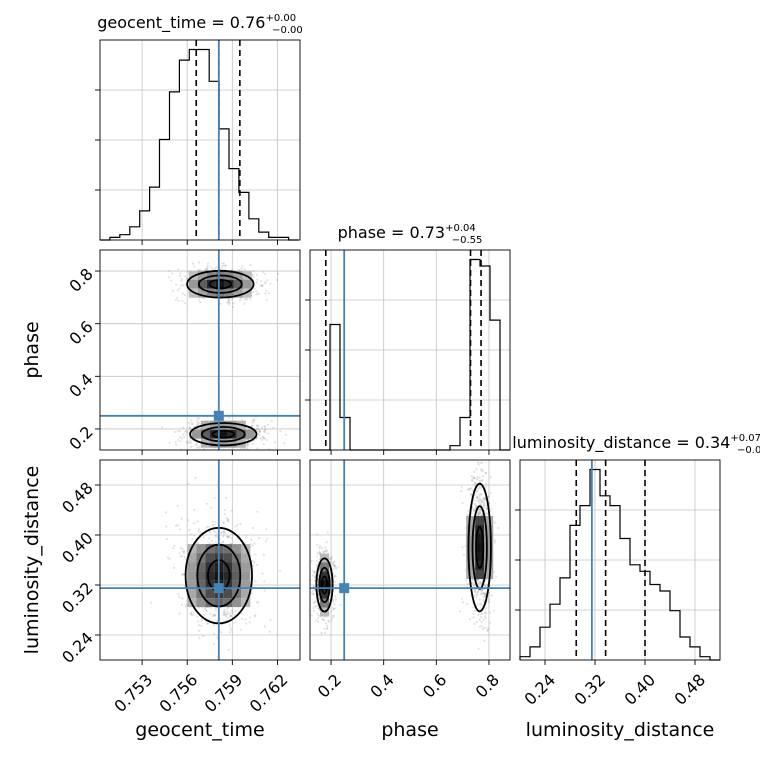 The width and height of the screenshot is (760, 760). Describe the element at coordinates (487, 685) in the screenshot. I see `x-tick-label-phase: 0.8` at that location.